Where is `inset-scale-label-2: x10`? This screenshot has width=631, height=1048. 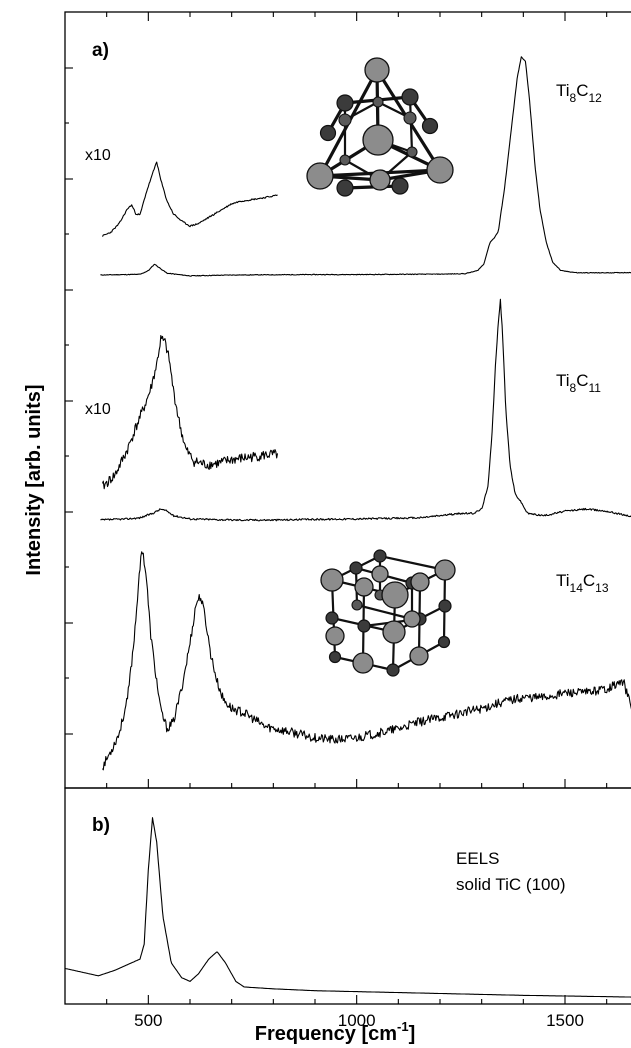
inset-scale-label-2: x10 is located at coordinates (98, 409).